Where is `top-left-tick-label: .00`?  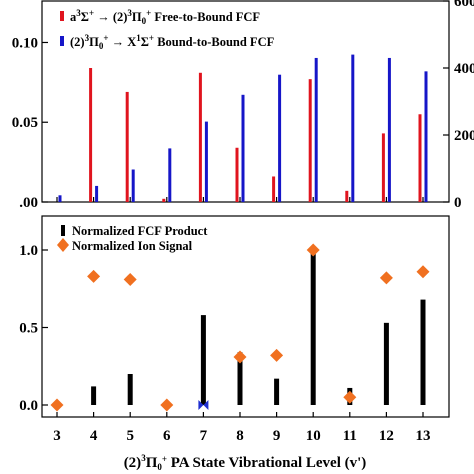
top-left-tick-label: .00 is located at coordinates (28, 203).